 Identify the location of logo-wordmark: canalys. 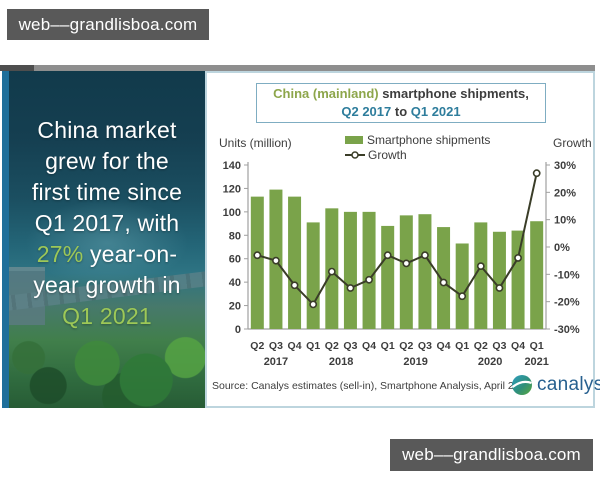
(568, 384).